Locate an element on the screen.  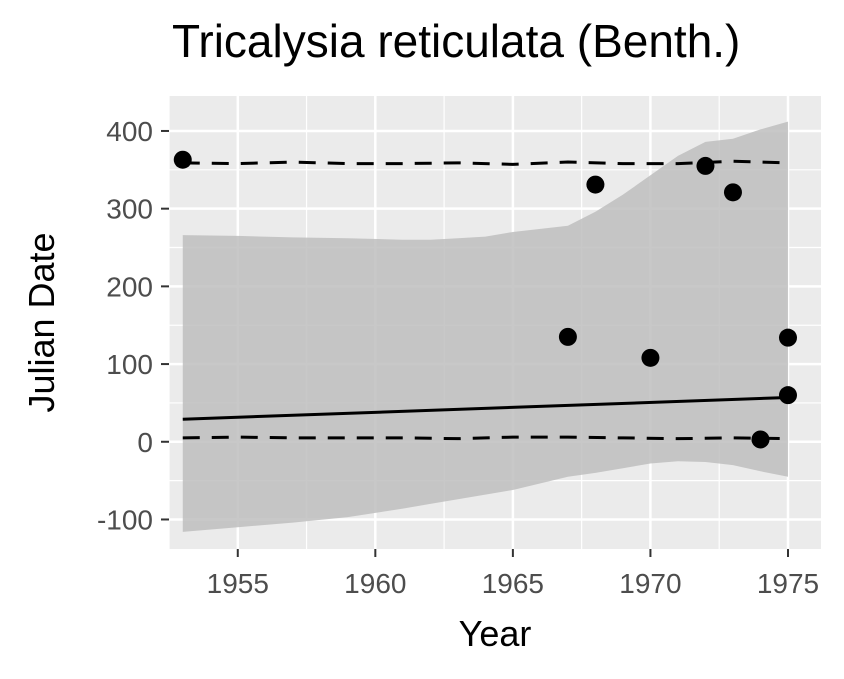
y-tick-label: 400 is located at coordinates (129, 131).